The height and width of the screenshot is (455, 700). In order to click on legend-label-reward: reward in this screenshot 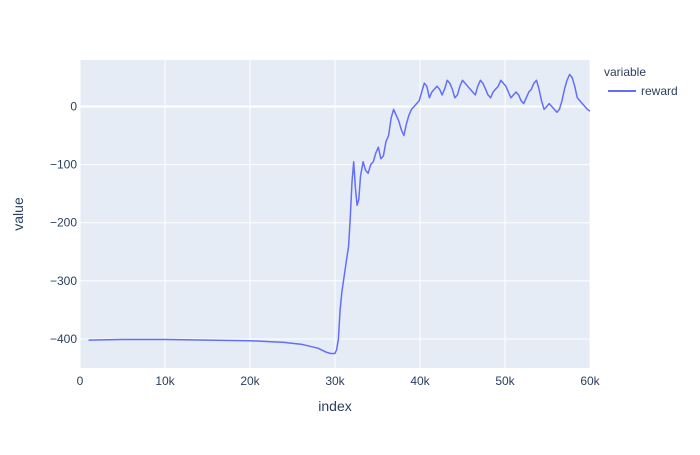, I will do `click(659, 91)`.